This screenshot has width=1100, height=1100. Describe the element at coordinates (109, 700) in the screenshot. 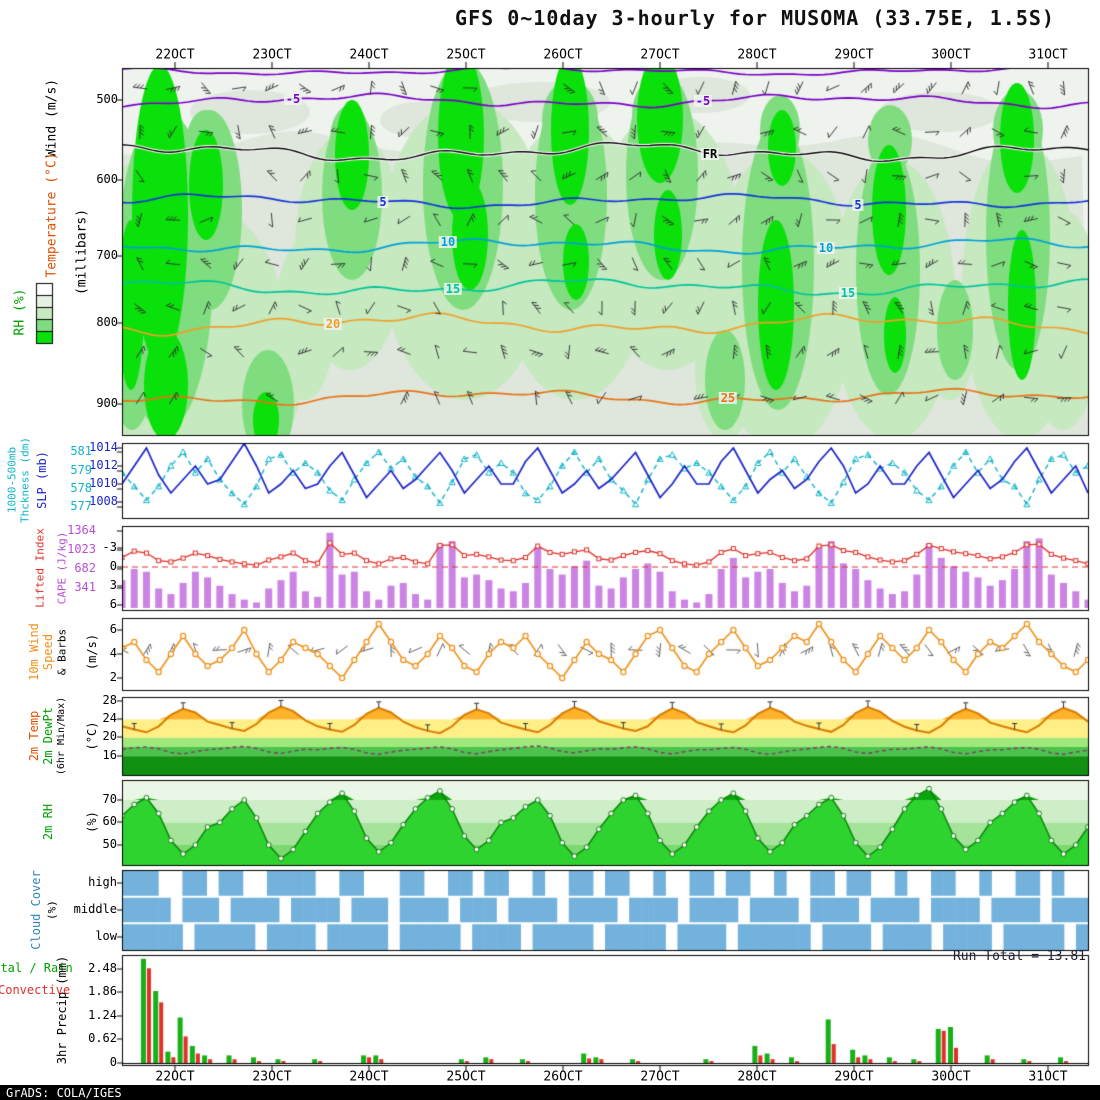

I see `axis-tick-label: 28` at that location.